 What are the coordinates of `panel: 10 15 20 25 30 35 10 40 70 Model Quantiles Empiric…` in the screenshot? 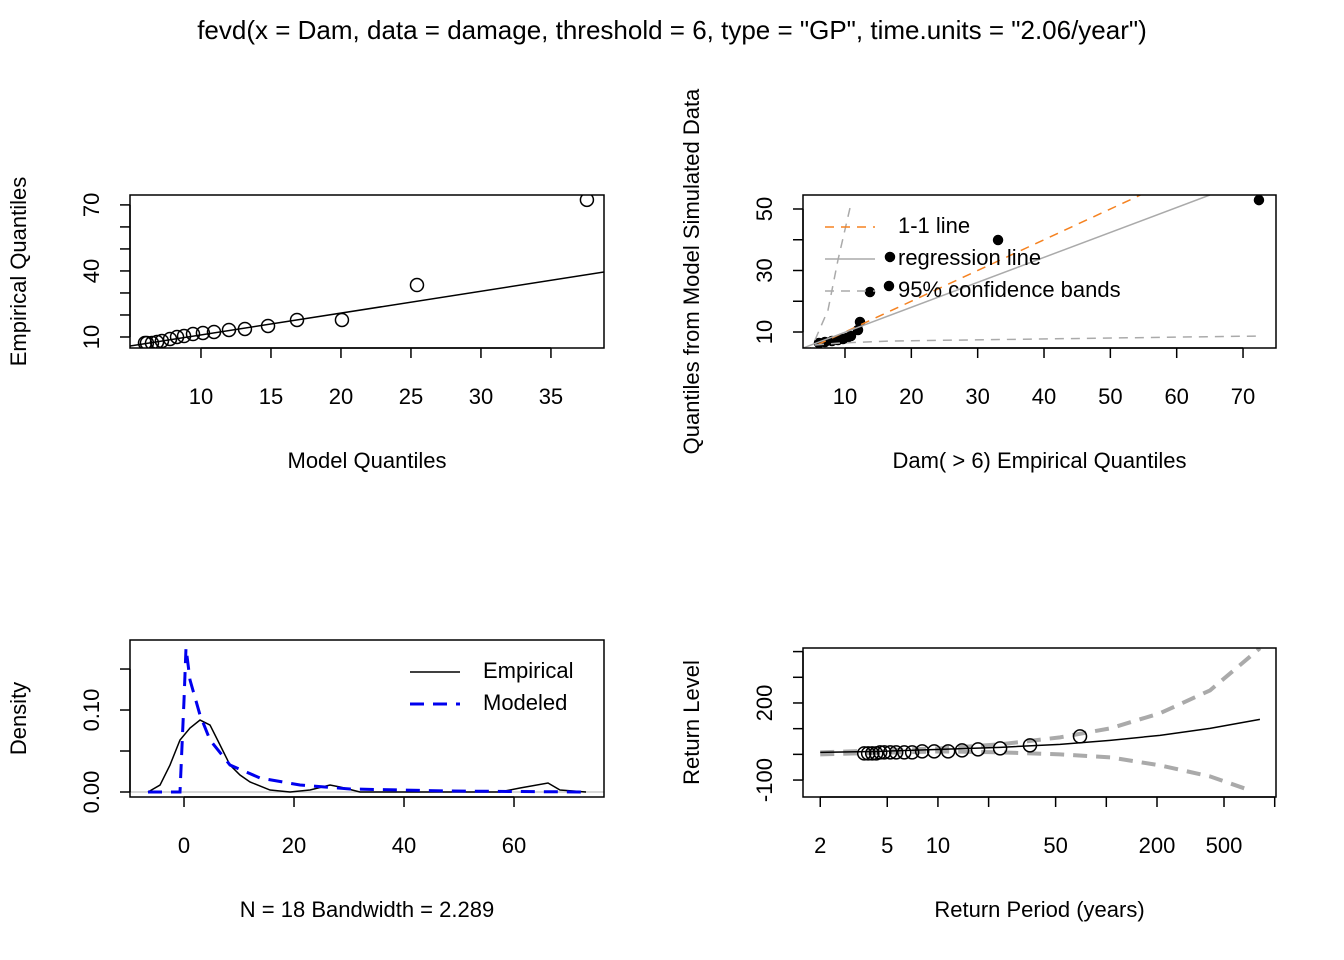 It's located at (305, 325).